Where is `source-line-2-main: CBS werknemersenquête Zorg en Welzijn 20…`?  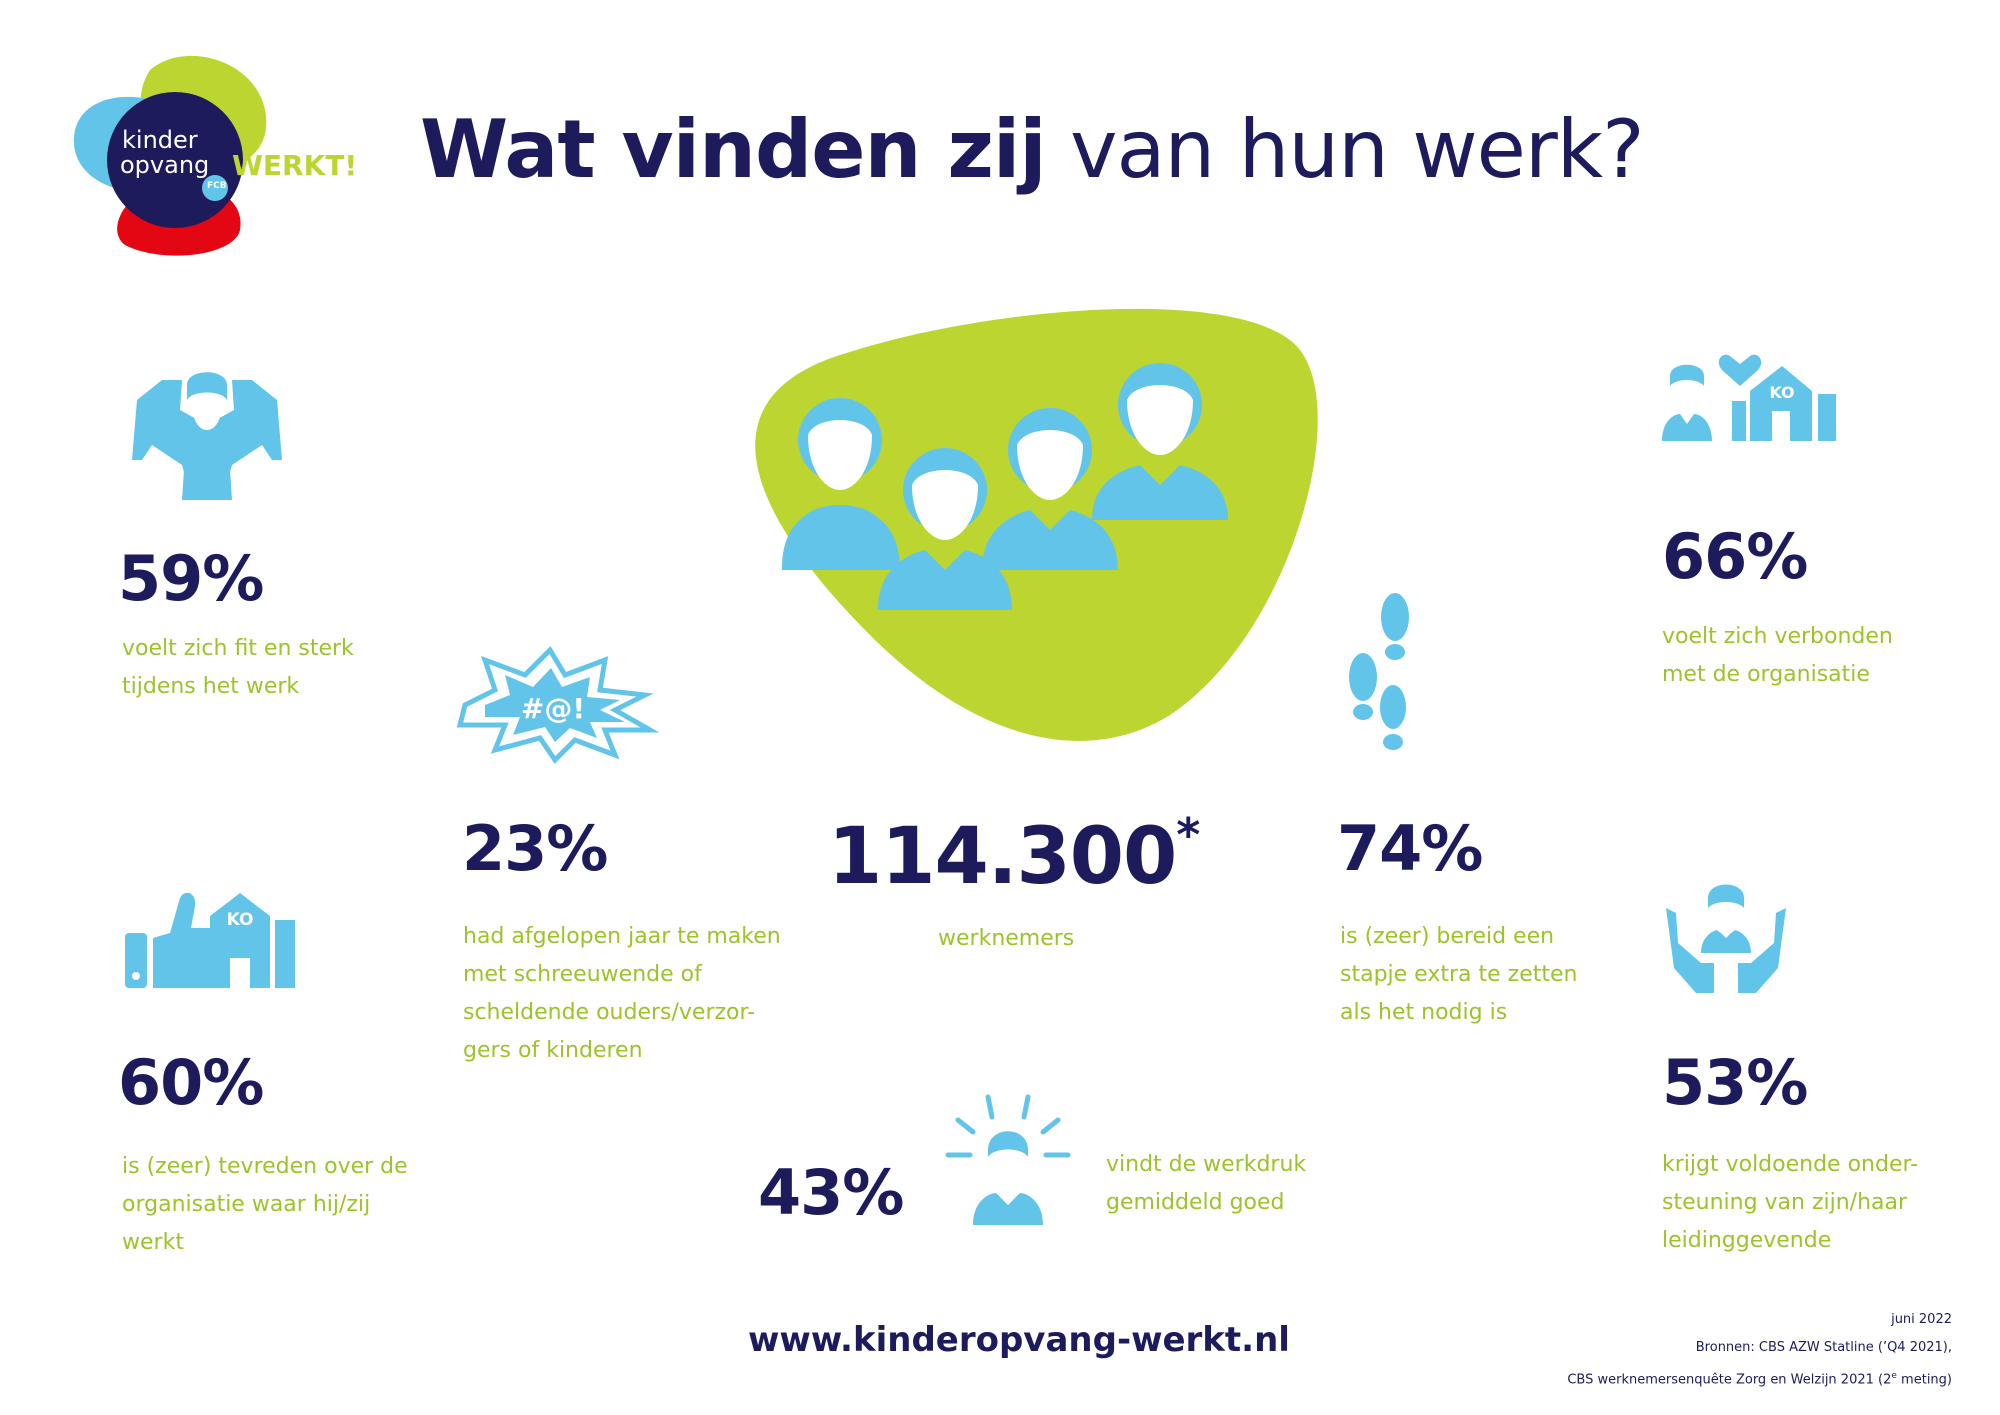 source-line-2-main: CBS werknemersenquête Zorg en Welzijn 20… is located at coordinates (1729, 1380).